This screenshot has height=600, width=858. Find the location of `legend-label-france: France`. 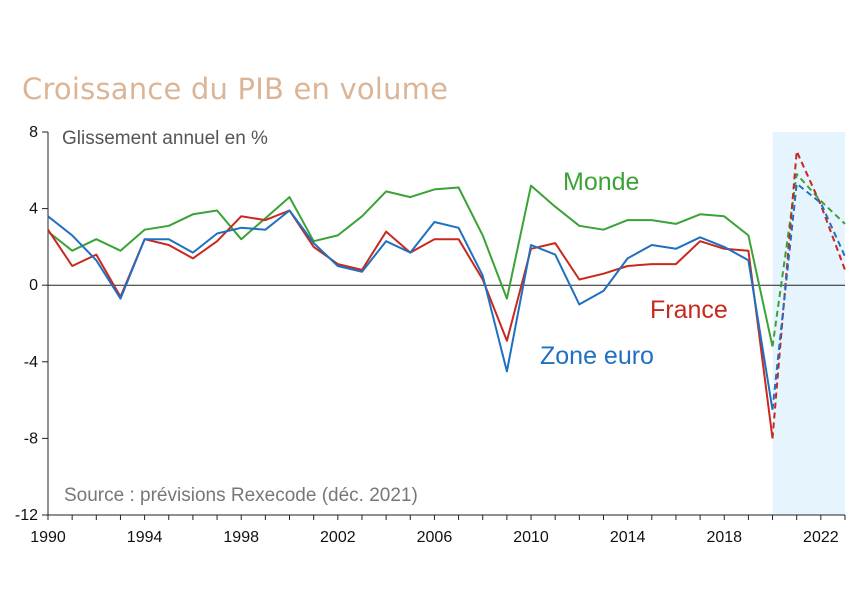

legend-label-france: France is located at coordinates (689, 310).